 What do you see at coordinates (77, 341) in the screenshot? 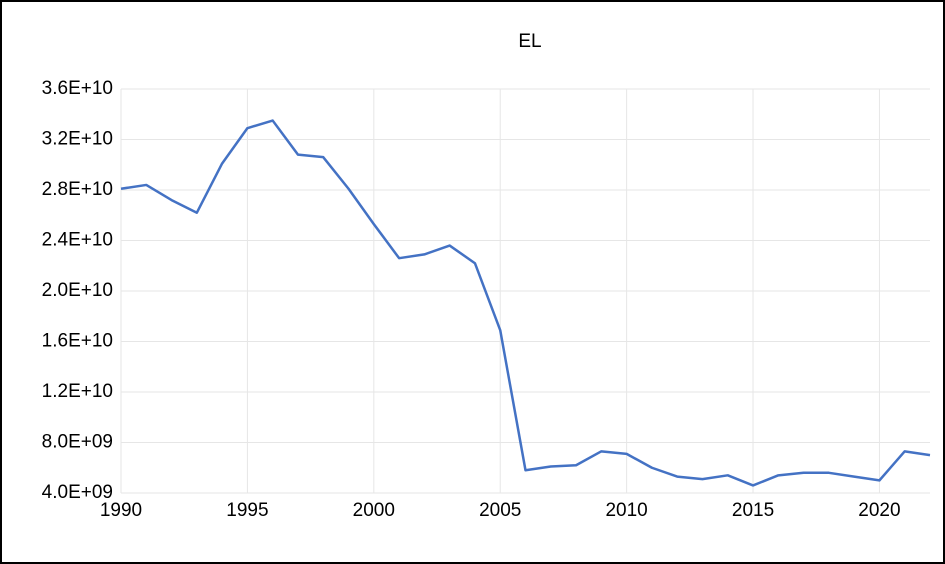
I see `y-tick-label: 1.6E+10` at bounding box center [77, 341].